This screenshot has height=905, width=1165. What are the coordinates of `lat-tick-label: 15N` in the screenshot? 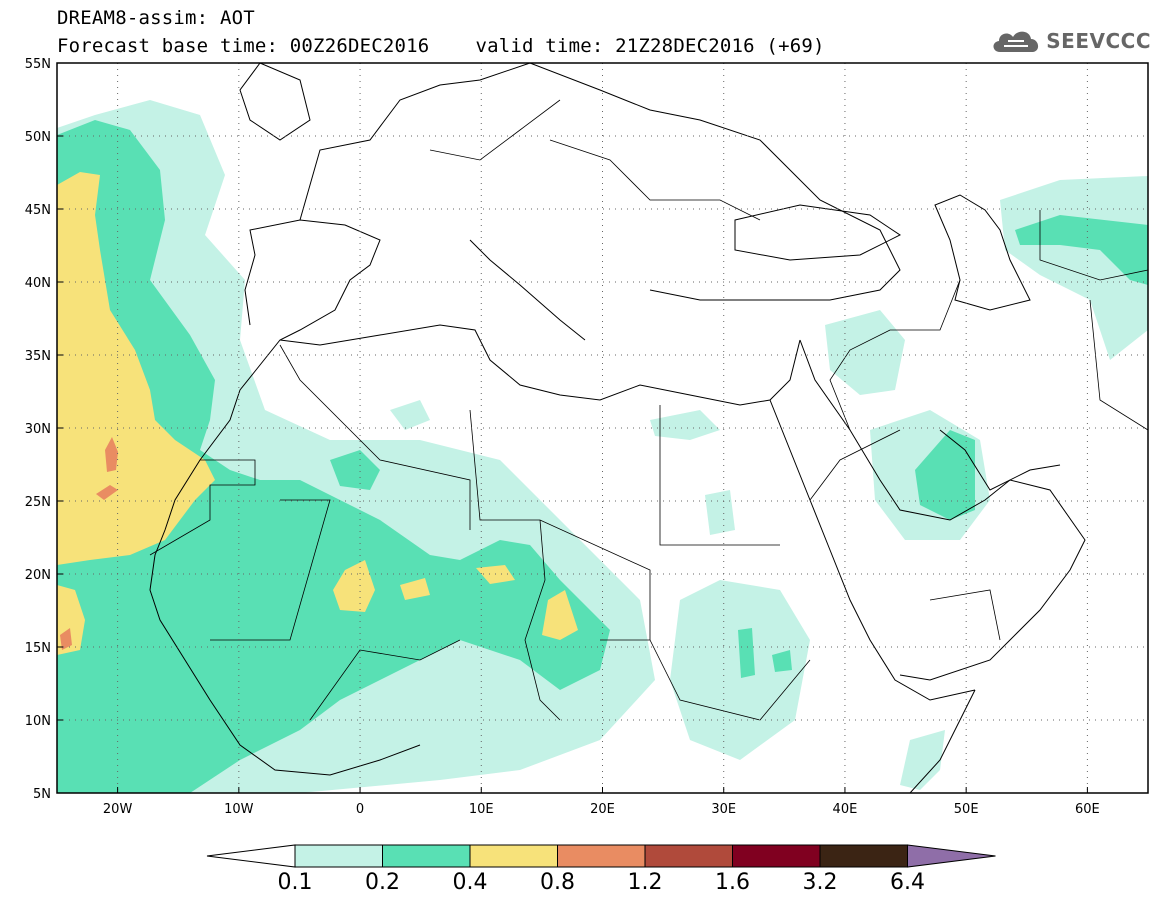 It's located at (38, 648).